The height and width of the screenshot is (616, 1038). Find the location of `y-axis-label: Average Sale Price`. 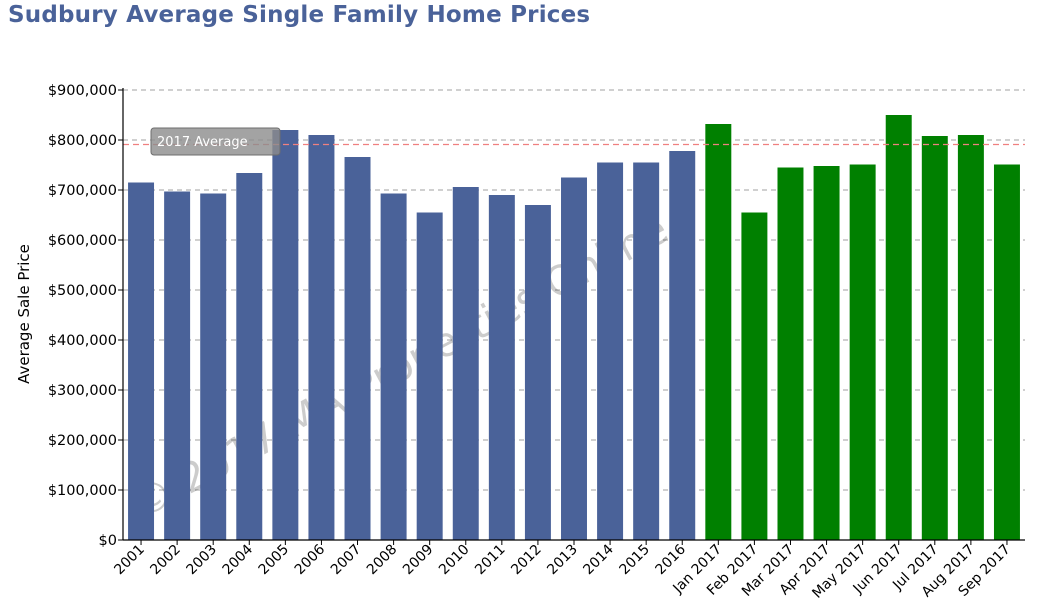

y-axis-label: Average Sale Price is located at coordinates (24, 314).